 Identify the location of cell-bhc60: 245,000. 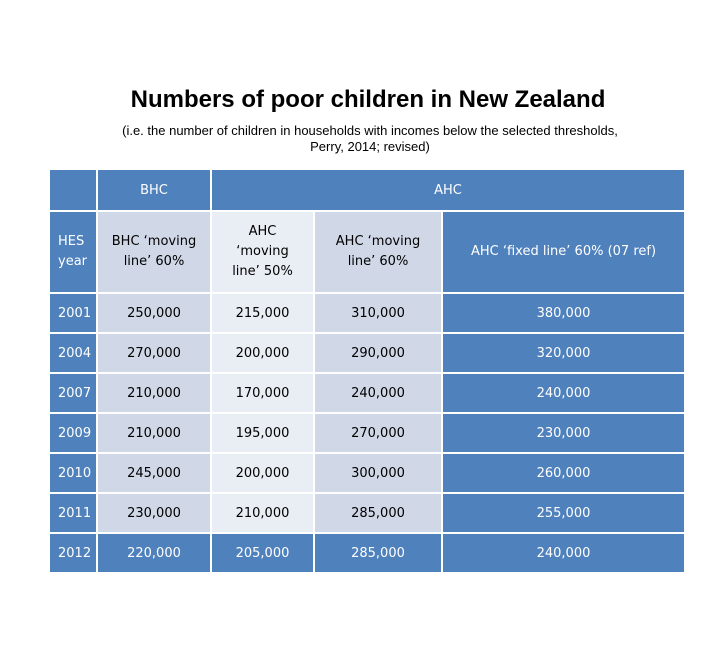
(154, 473).